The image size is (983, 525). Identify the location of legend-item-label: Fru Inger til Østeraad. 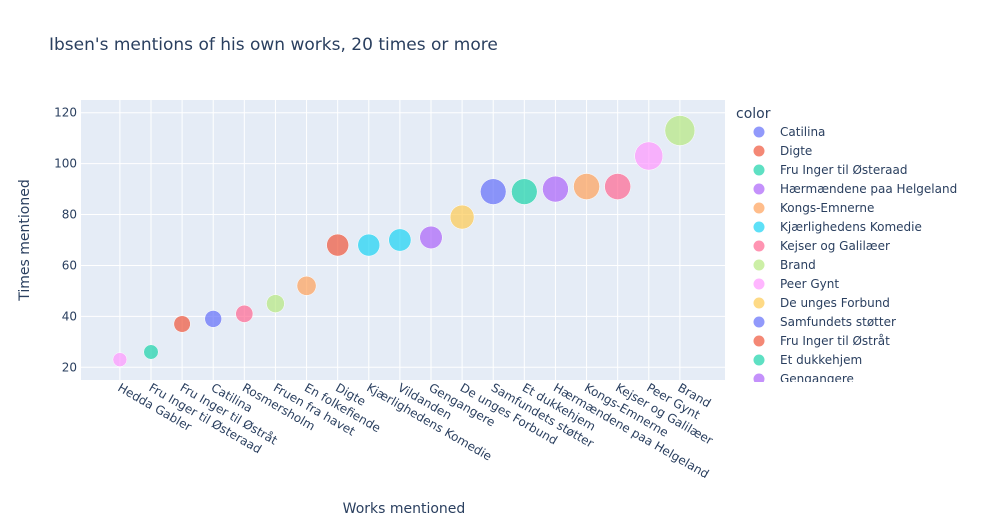
(844, 170).